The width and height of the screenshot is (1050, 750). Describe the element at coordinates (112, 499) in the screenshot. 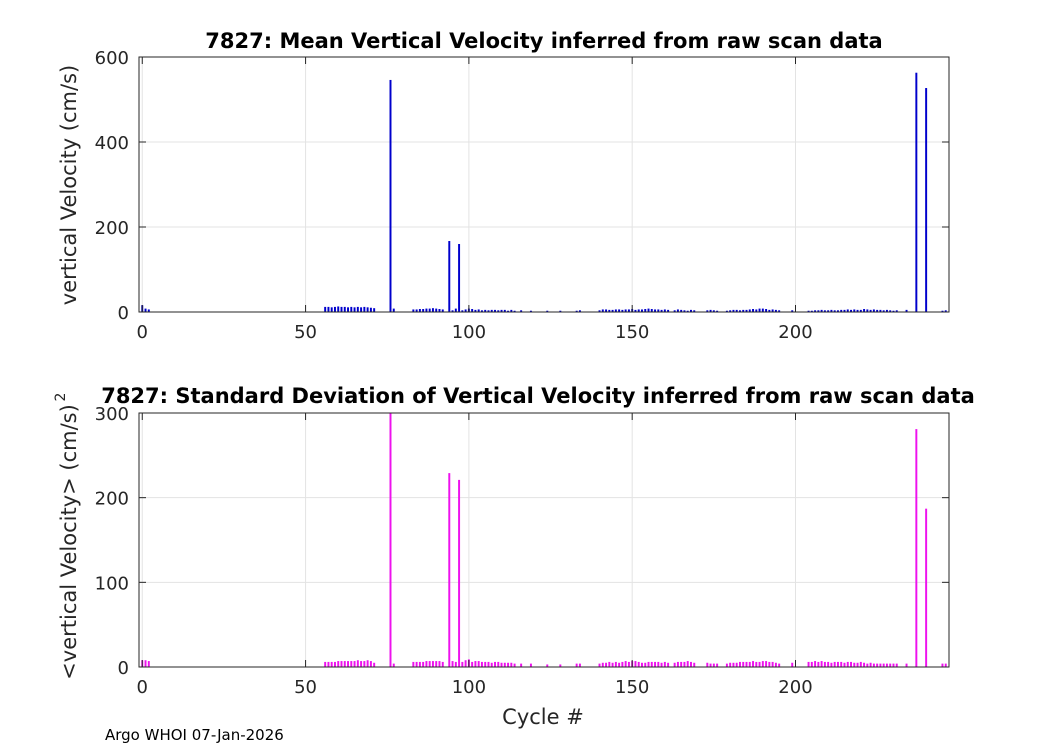

I see `std-y-tick-label: 200` at that location.